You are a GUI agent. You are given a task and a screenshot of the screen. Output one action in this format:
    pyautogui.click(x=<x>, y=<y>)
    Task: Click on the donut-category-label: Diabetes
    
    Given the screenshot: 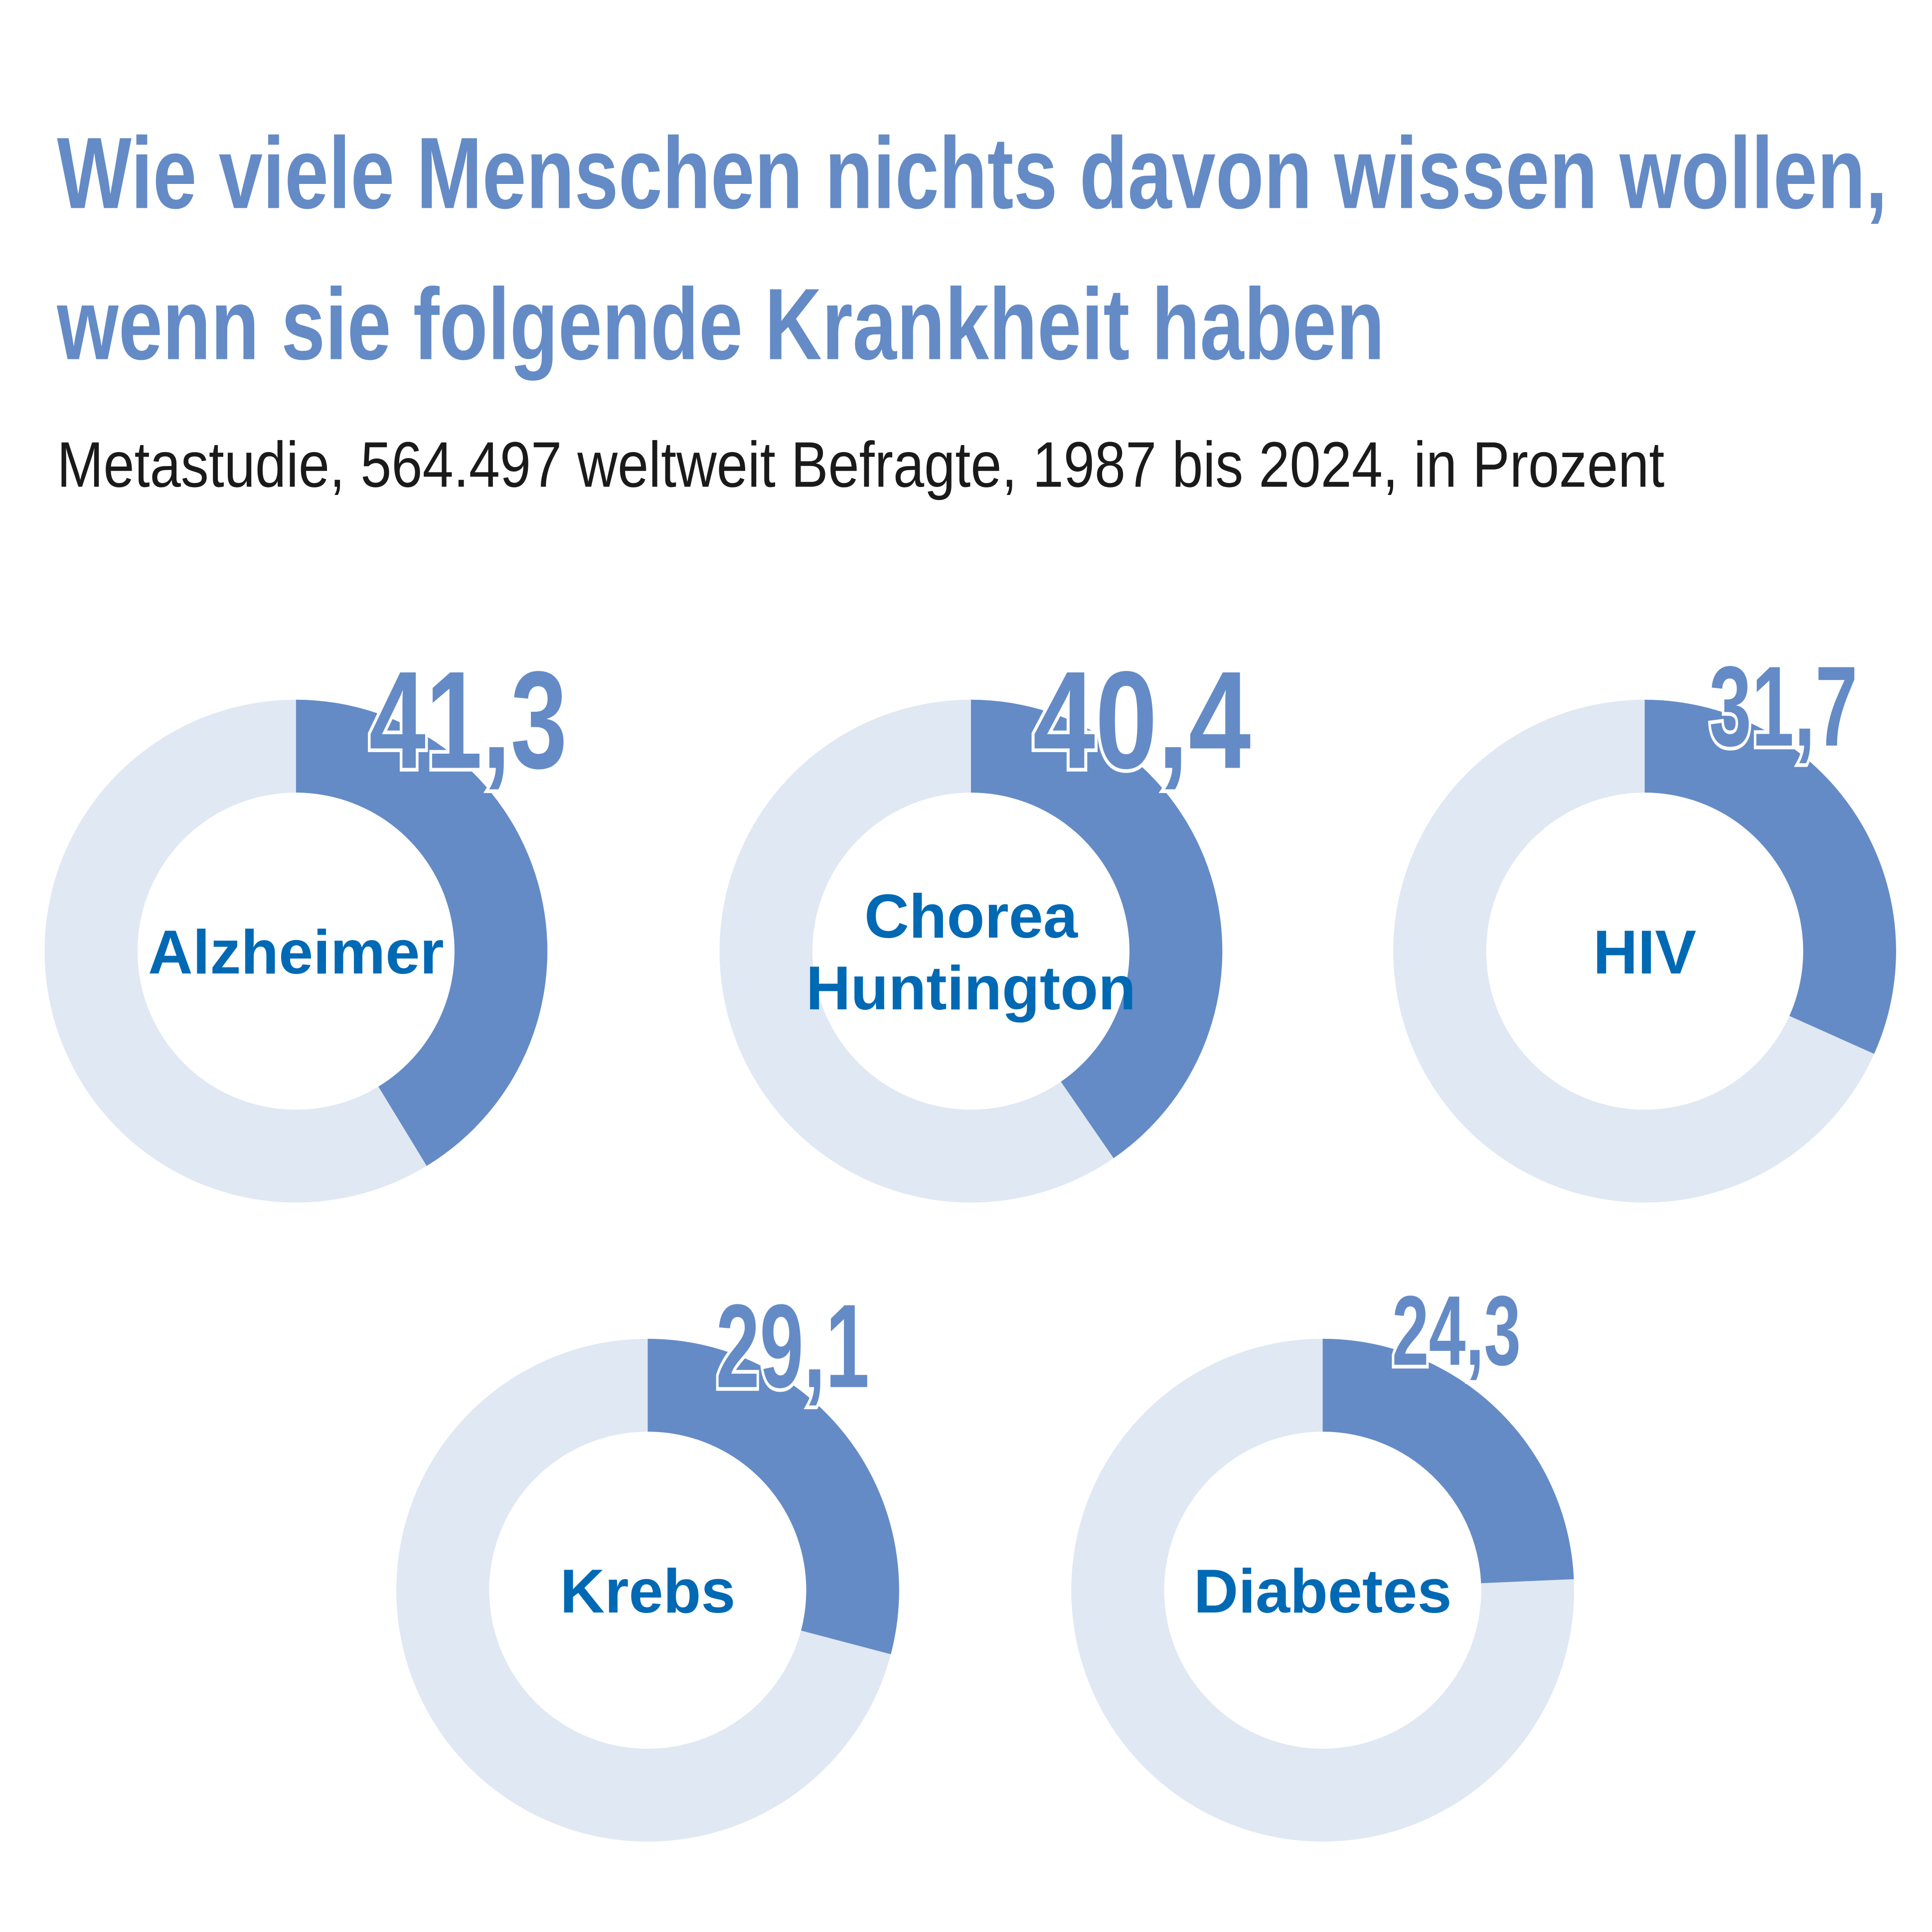 What is the action you would take?
    pyautogui.click(x=1323, y=1591)
    